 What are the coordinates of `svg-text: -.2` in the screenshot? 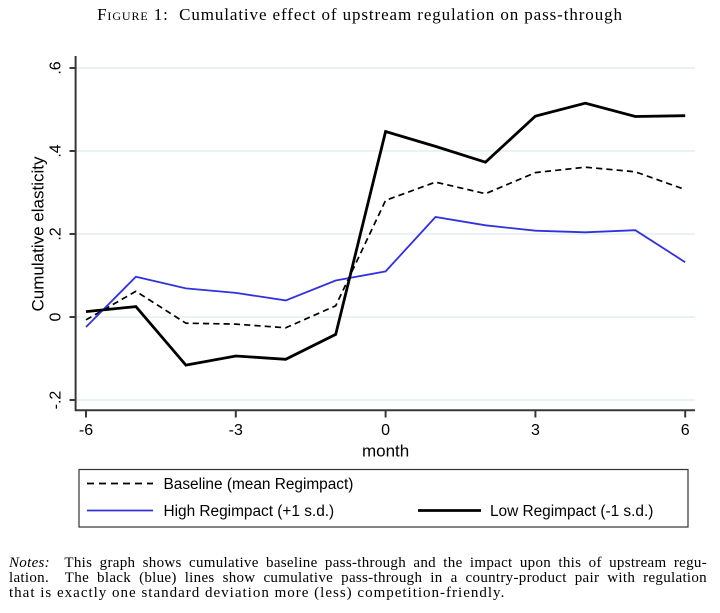 It's located at (56, 400).